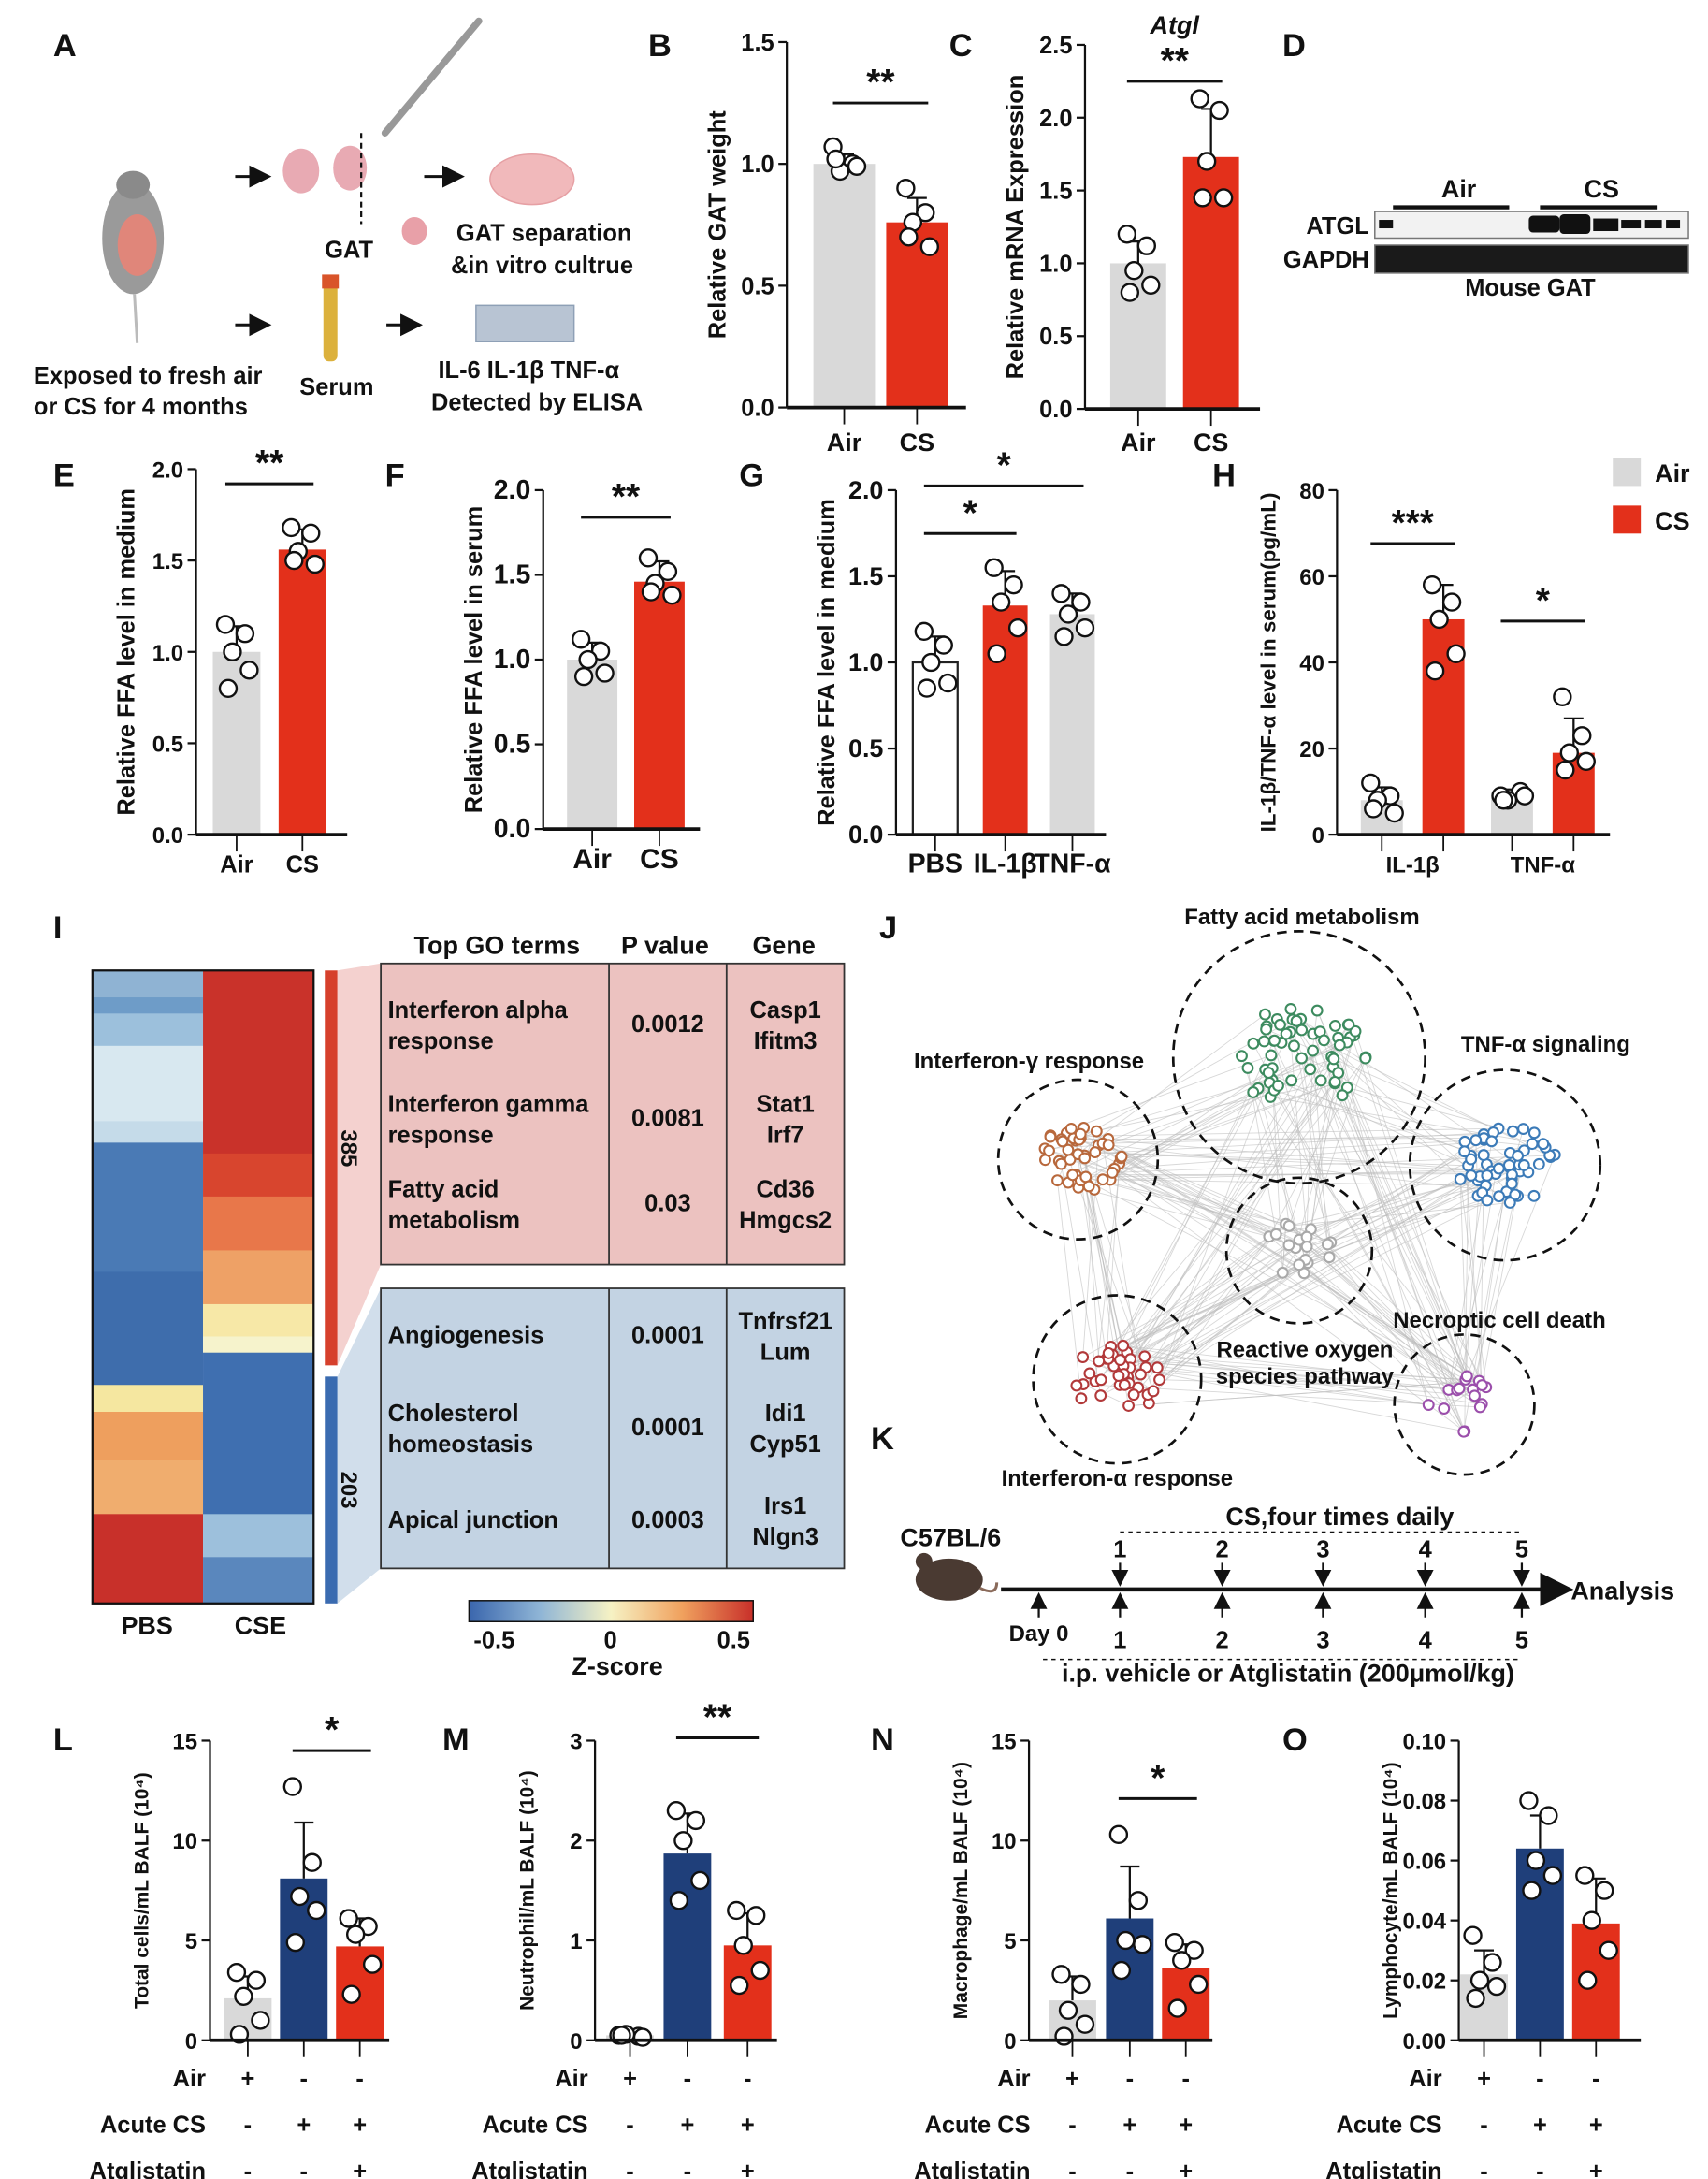  What do you see at coordinates (1222, 1641) in the screenshot?
I see `ip-day-label: 2` at bounding box center [1222, 1641].